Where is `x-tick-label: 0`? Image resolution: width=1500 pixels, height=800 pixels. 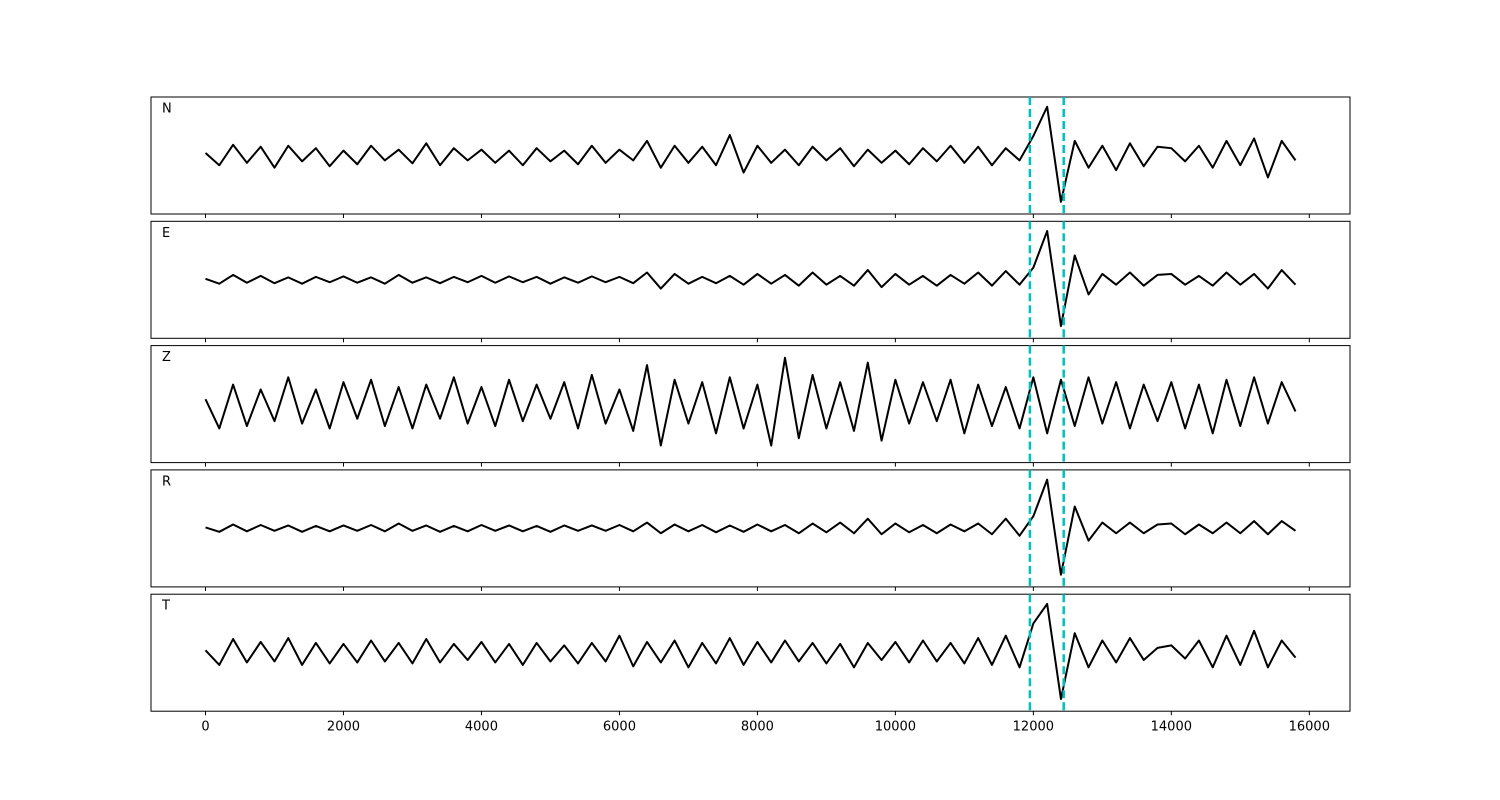
x-tick-label: 0 is located at coordinates (205, 727).